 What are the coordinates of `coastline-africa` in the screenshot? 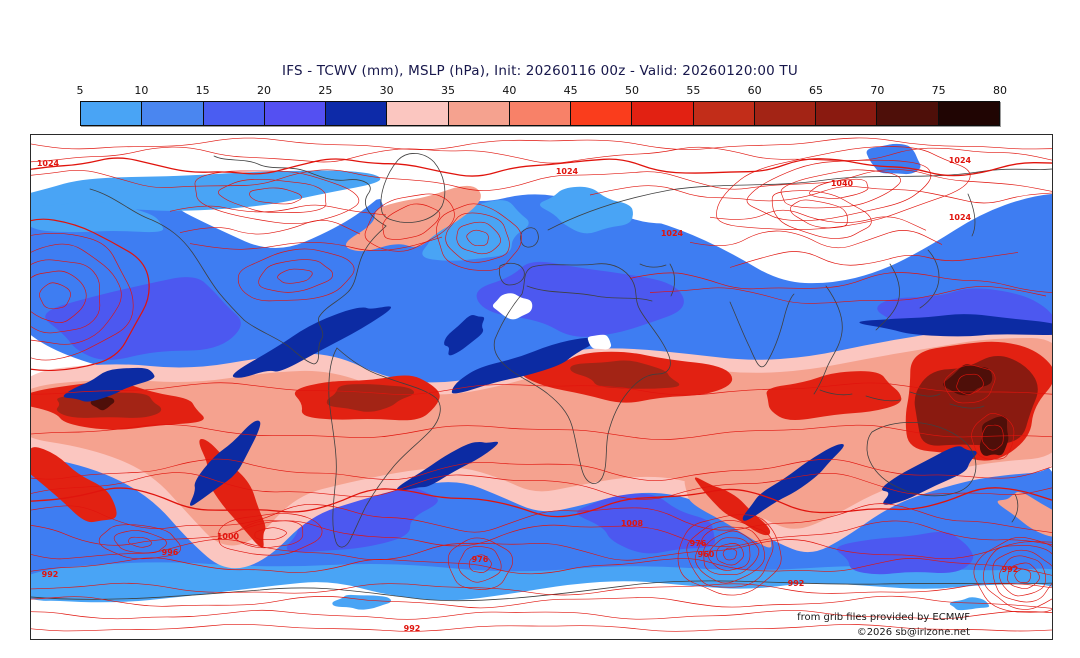 It's located at (582, 373).